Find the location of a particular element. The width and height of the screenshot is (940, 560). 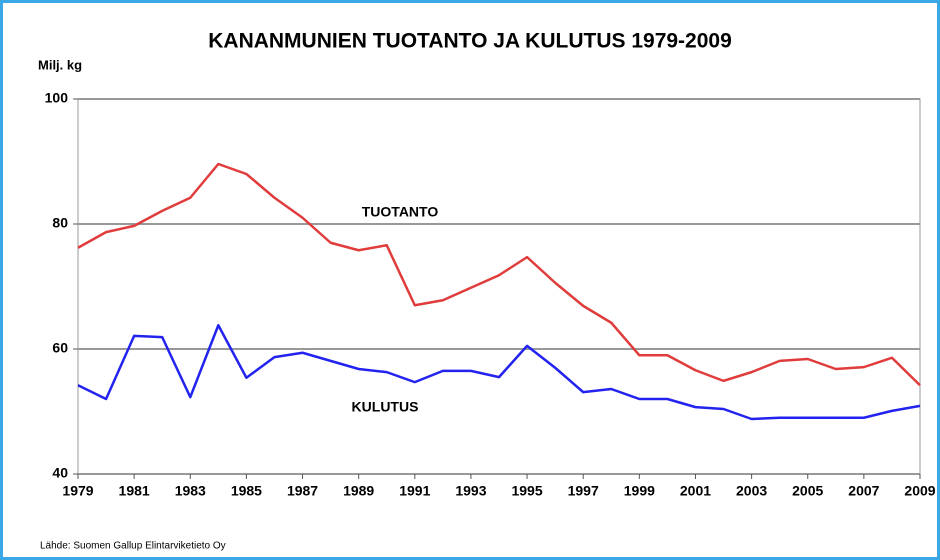

x-tick-label: 1995 is located at coordinates (526, 491).